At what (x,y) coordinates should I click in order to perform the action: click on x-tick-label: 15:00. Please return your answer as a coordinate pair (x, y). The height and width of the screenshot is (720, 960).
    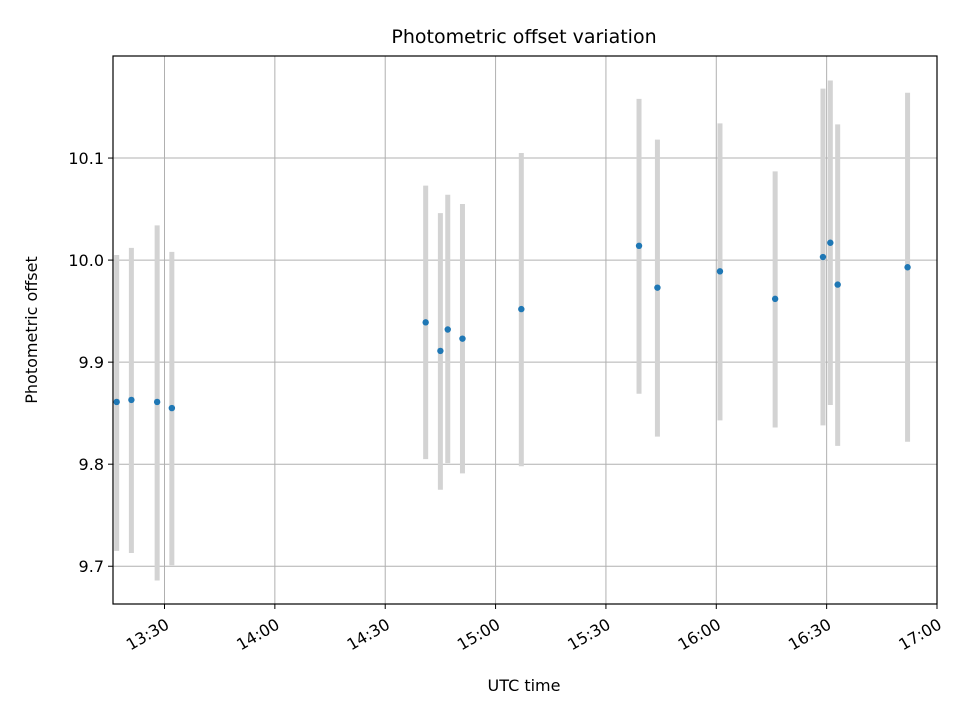
    Looking at the image, I should click on (478, 635).